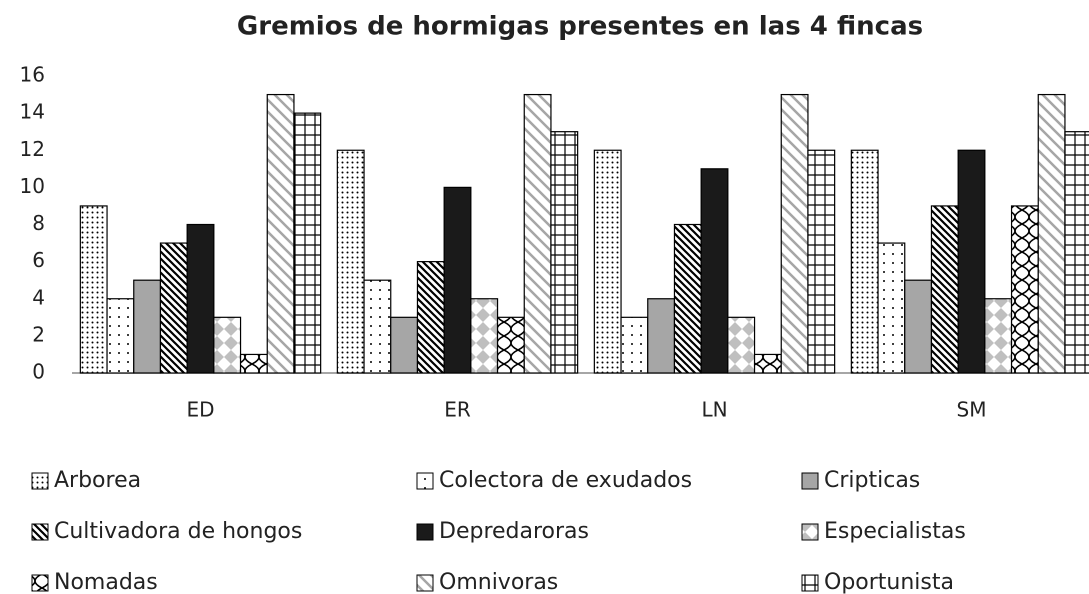 The image size is (1089, 594). Describe the element at coordinates (565, 480) in the screenshot. I see `legend-label: Colectora de exudados` at that location.